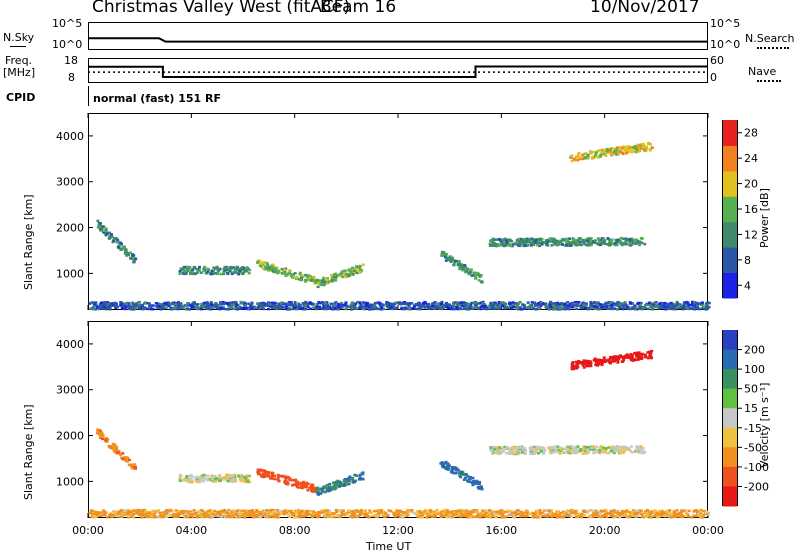 This screenshot has height=554, width=800. I want to click on x-axis-title: Time UT, so click(389, 546).